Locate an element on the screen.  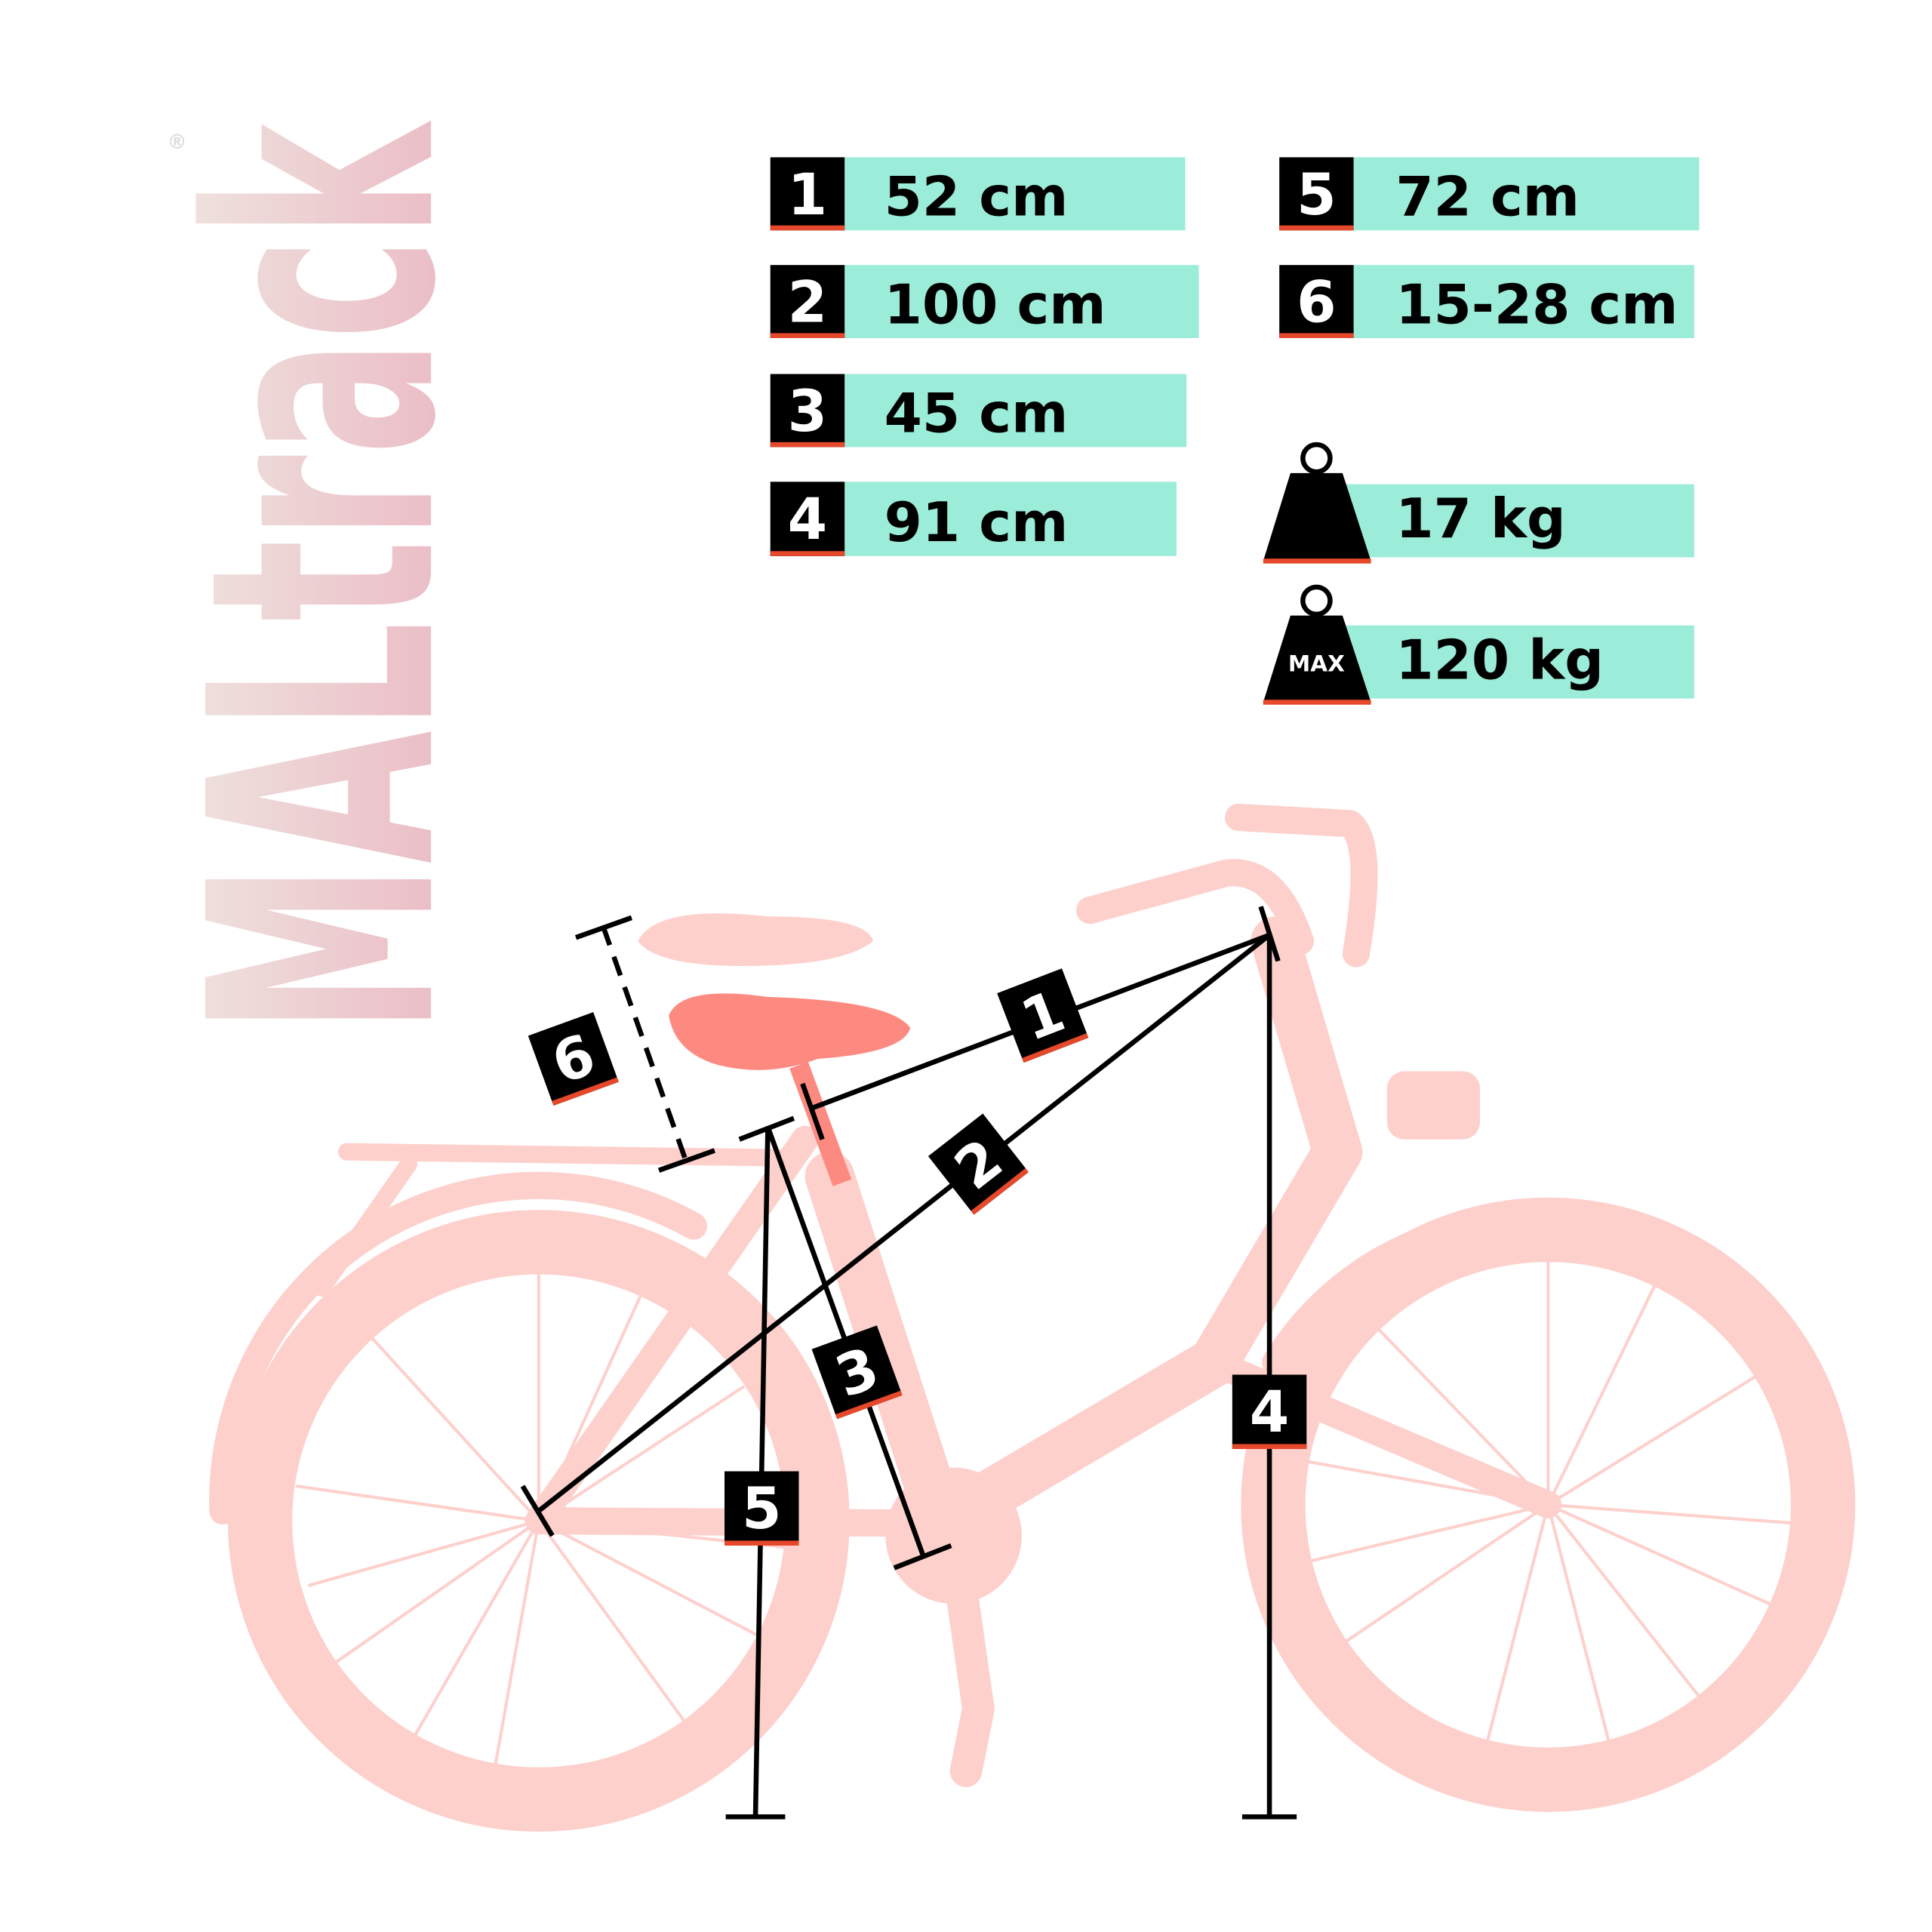
svg-text: 52 cm is located at coordinates (976, 197).